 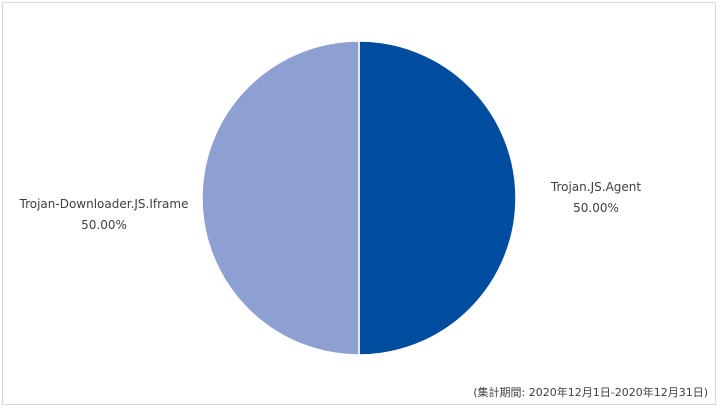 I want to click on slice-label-trojan-downloader-js-iframe-value: 50.00%, so click(x=104, y=225).